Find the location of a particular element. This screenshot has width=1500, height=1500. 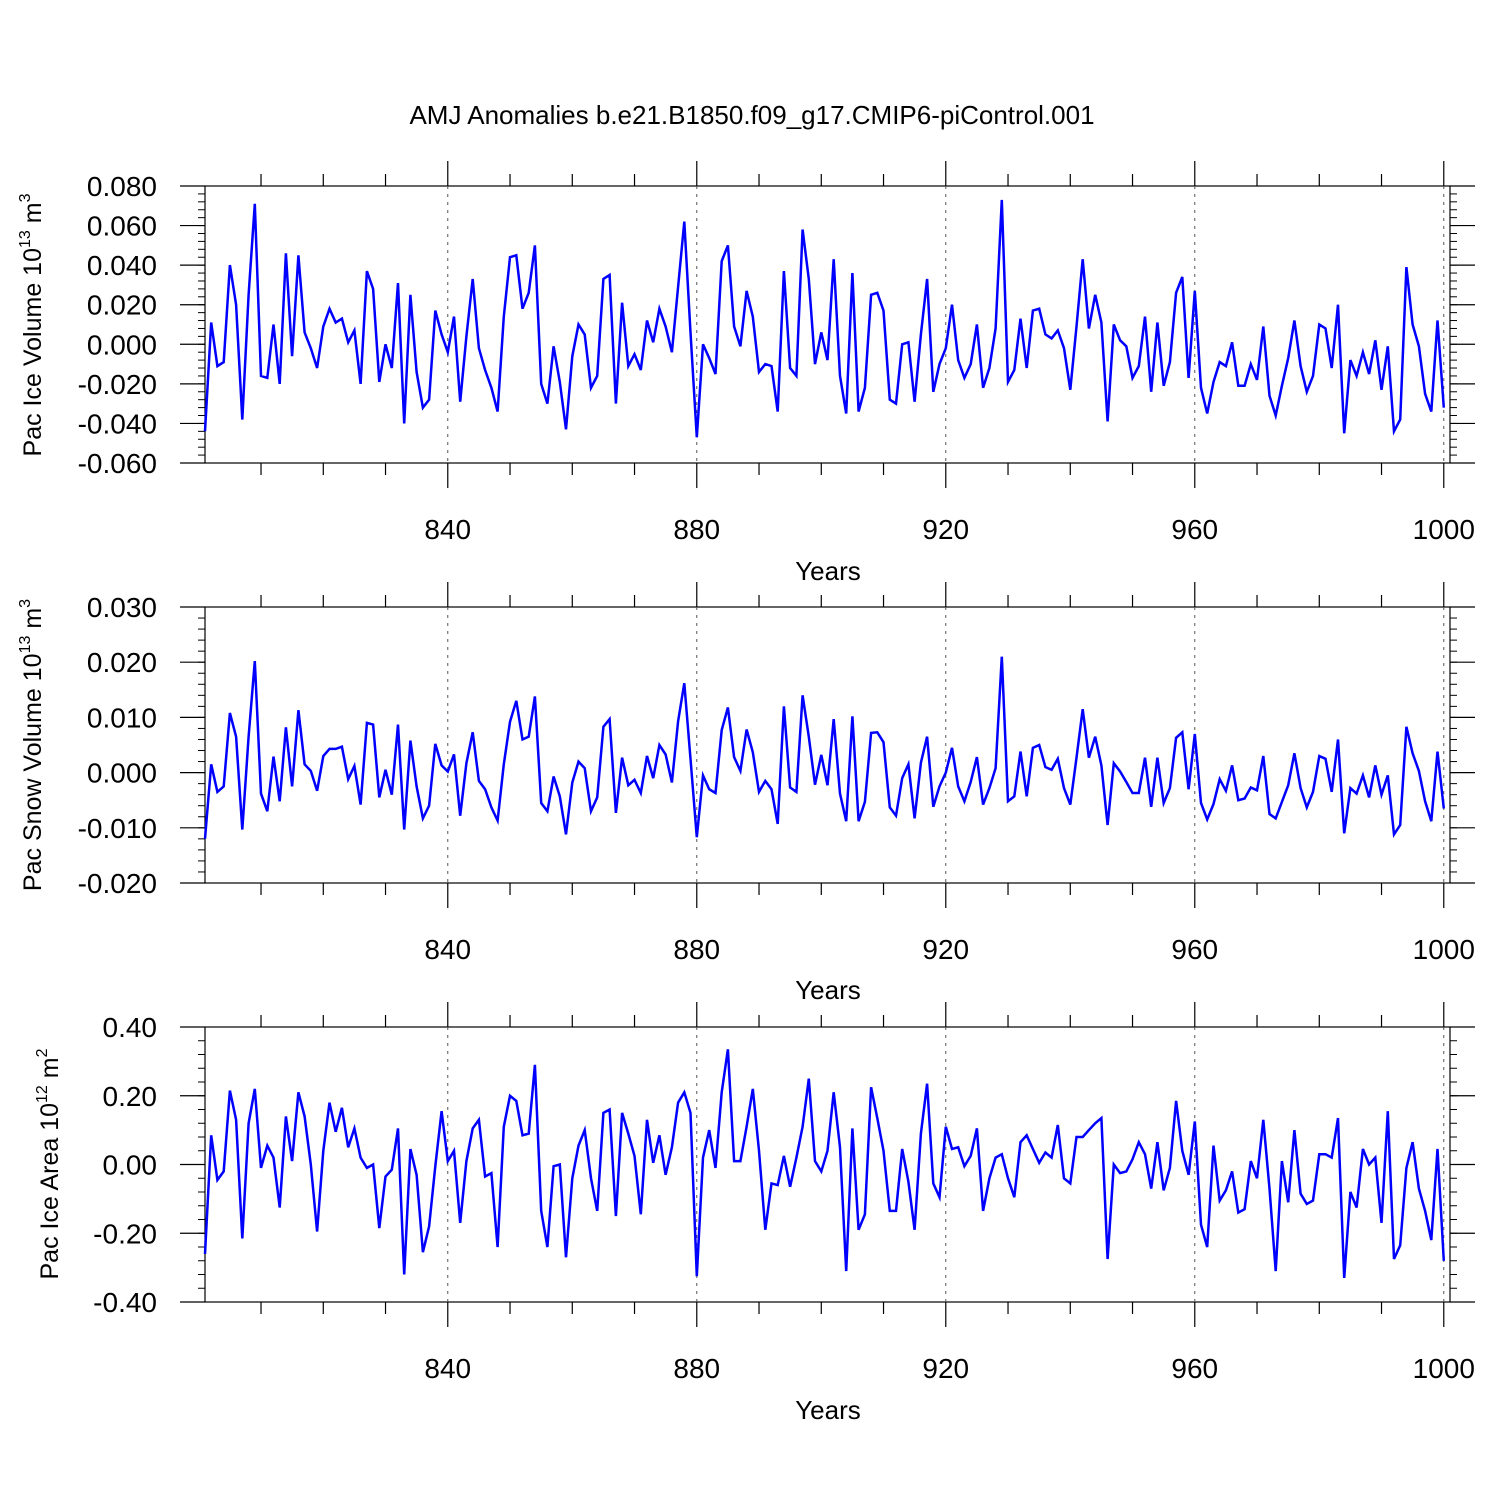

y-tick-label: -0.040 is located at coordinates (117, 423).